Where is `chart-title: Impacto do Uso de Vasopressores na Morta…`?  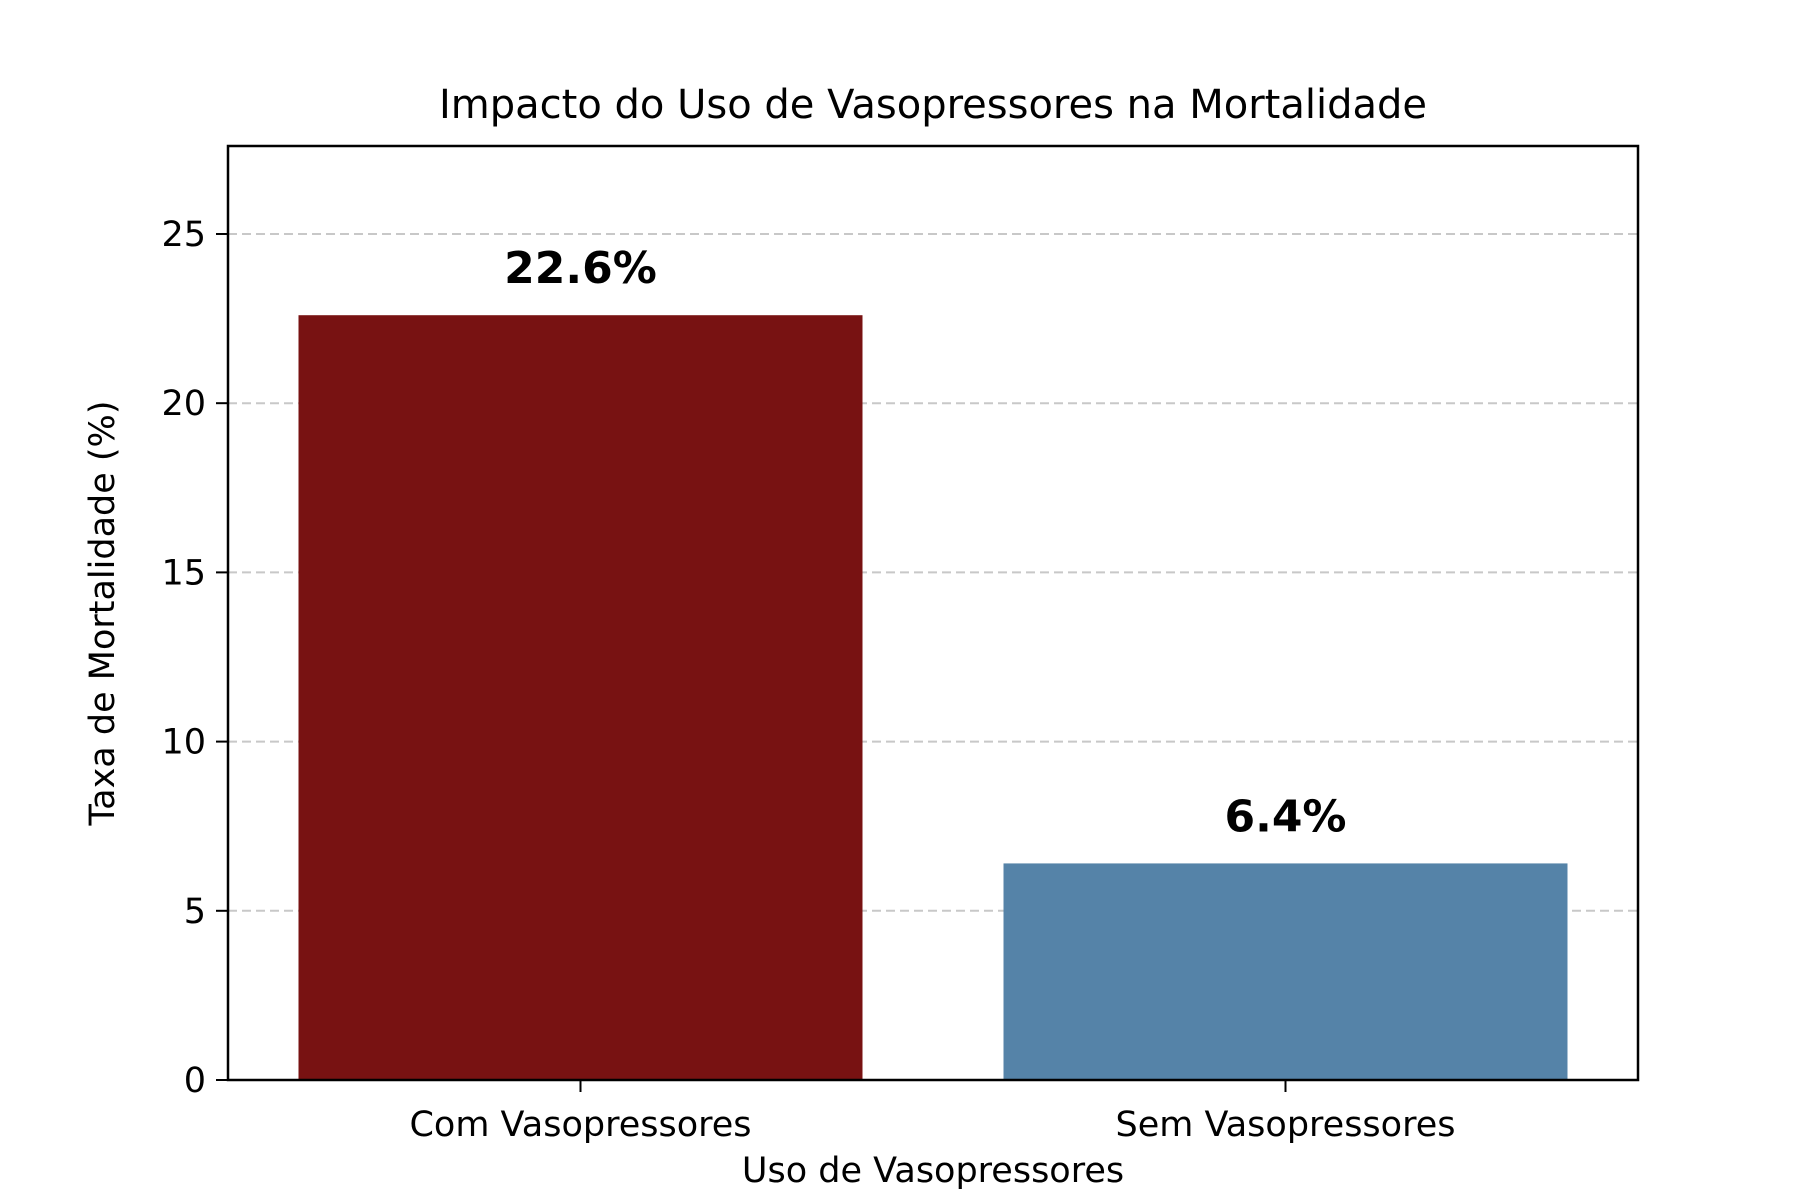
chart-title: Impacto do Uso de Vasopressores na Morta… is located at coordinates (933, 105).